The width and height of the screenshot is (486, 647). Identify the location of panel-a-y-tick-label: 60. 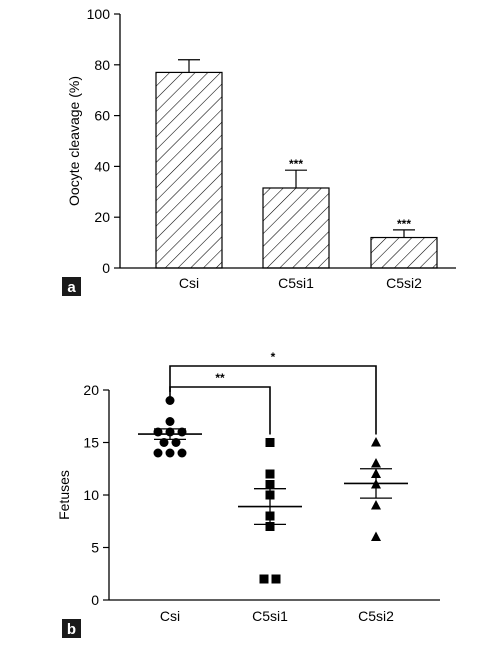
(102, 116).